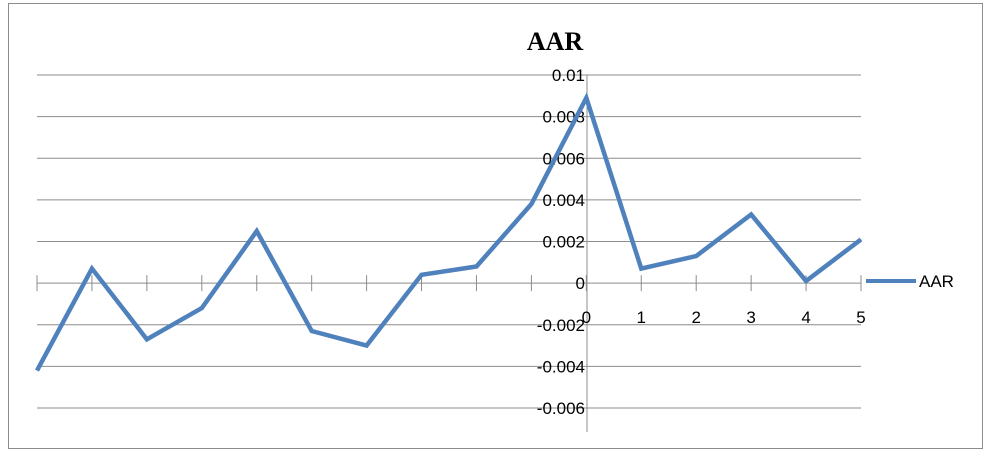 Image resolution: width=989 pixels, height=453 pixels. What do you see at coordinates (561, 325) in the screenshot?
I see `y-tick-label: -0.002` at bounding box center [561, 325].